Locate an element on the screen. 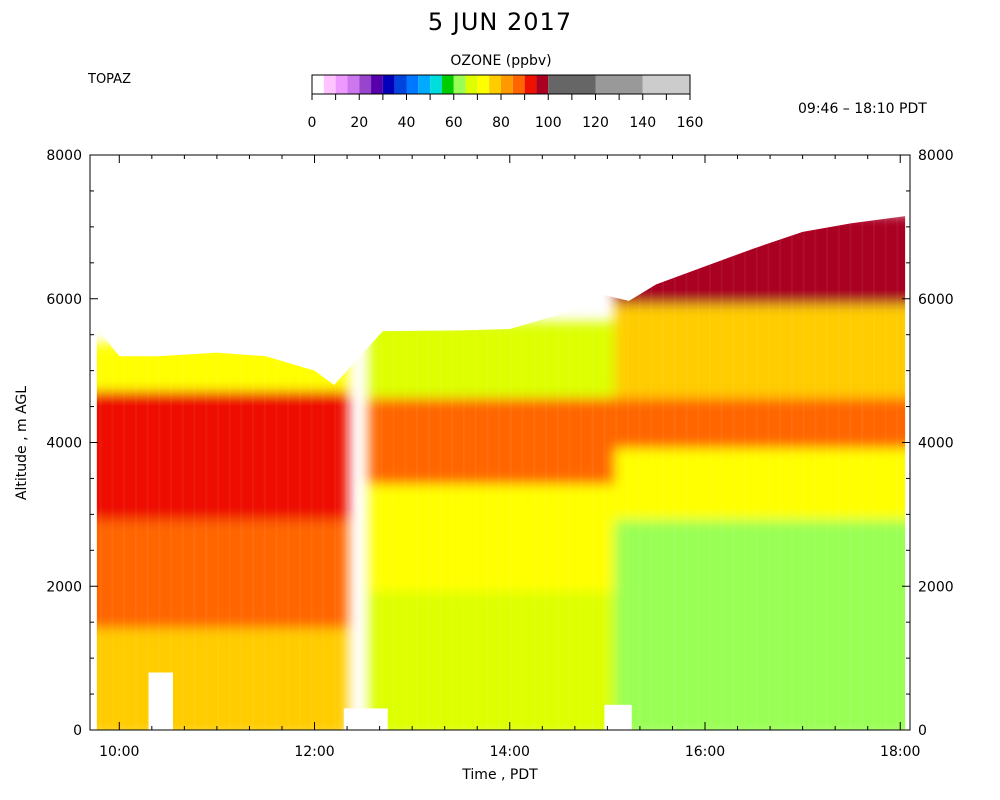 This screenshot has width=1000, height=800. y-tick-label-left: 4000 is located at coordinates (64, 444).